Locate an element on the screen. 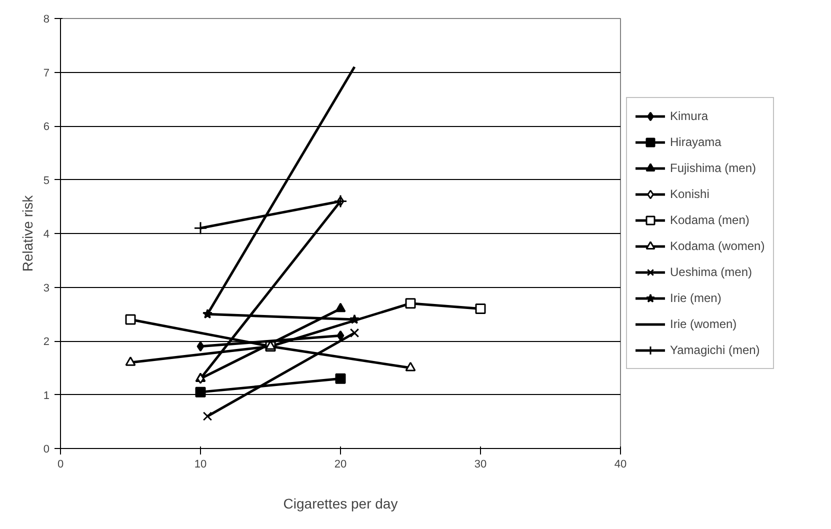 The width and height of the screenshot is (831, 529). x-tick-label: 0 is located at coordinates (60, 464).